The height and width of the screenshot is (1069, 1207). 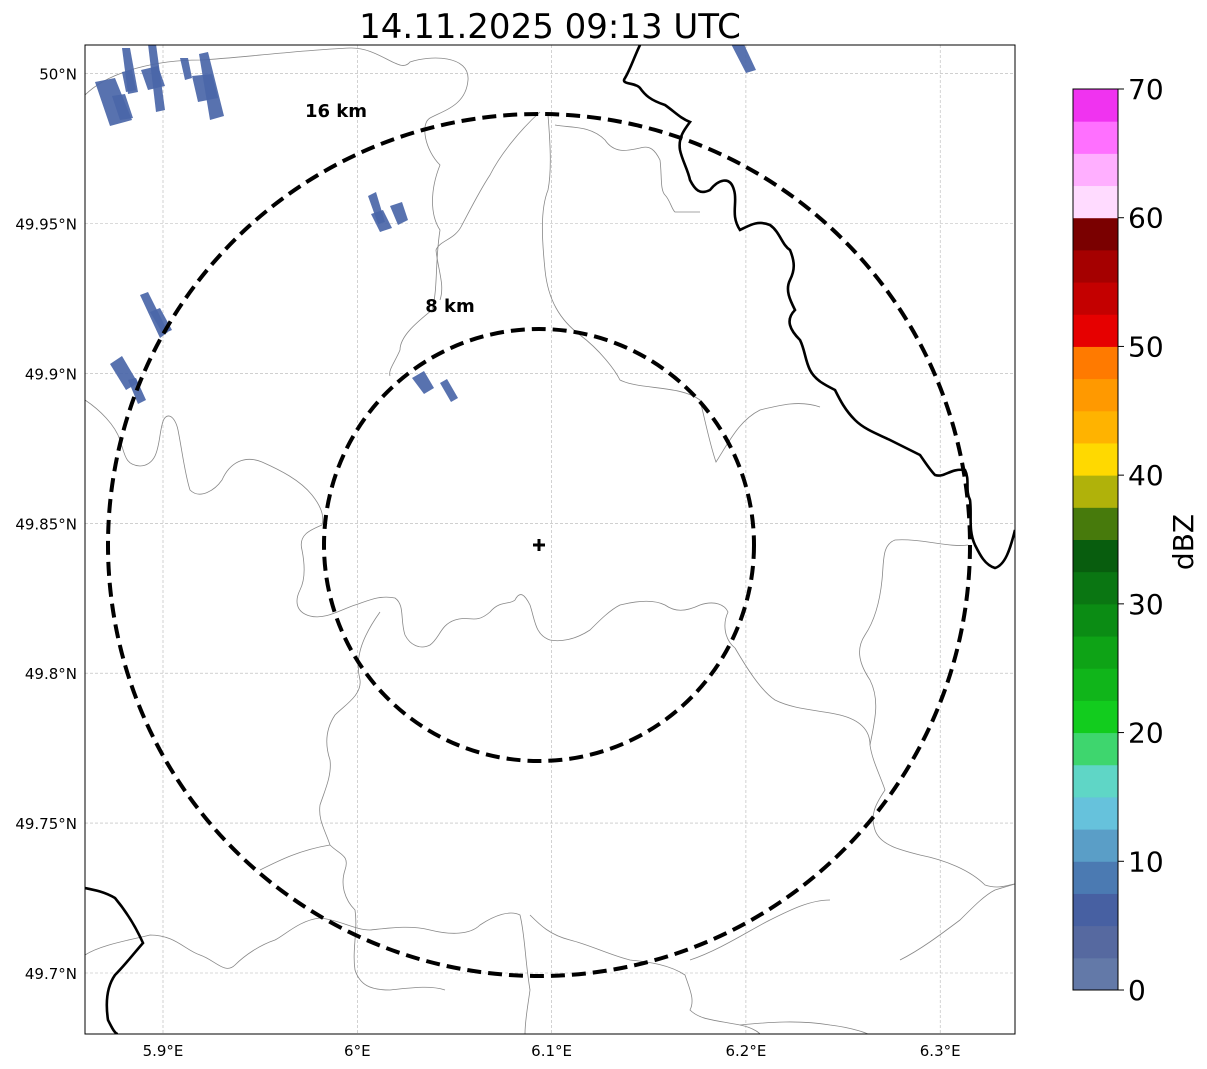 I want to click on colorbar-tick-label: 20, so click(x=1146, y=733).